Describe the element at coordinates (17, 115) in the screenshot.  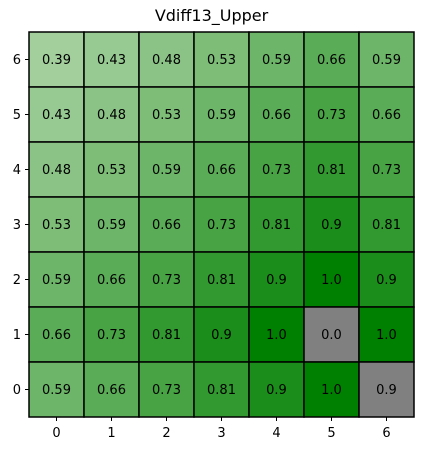
I see `y-tick-label-5: 5` at that location.